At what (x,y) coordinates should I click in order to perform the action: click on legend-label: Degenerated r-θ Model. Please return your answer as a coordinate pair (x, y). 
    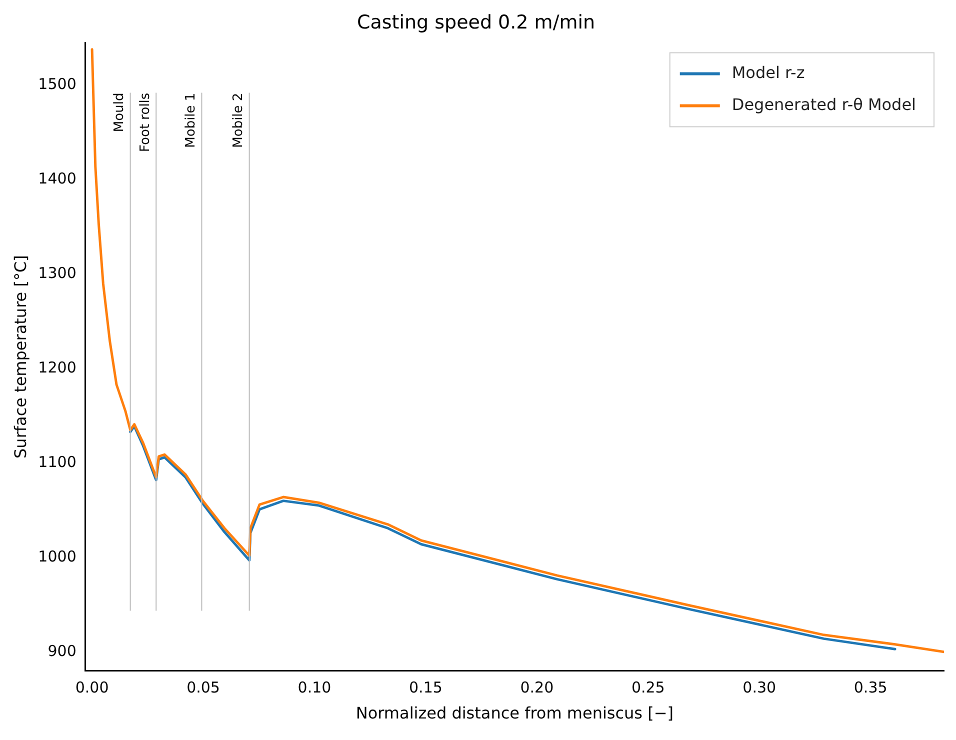
    Looking at the image, I should click on (824, 104).